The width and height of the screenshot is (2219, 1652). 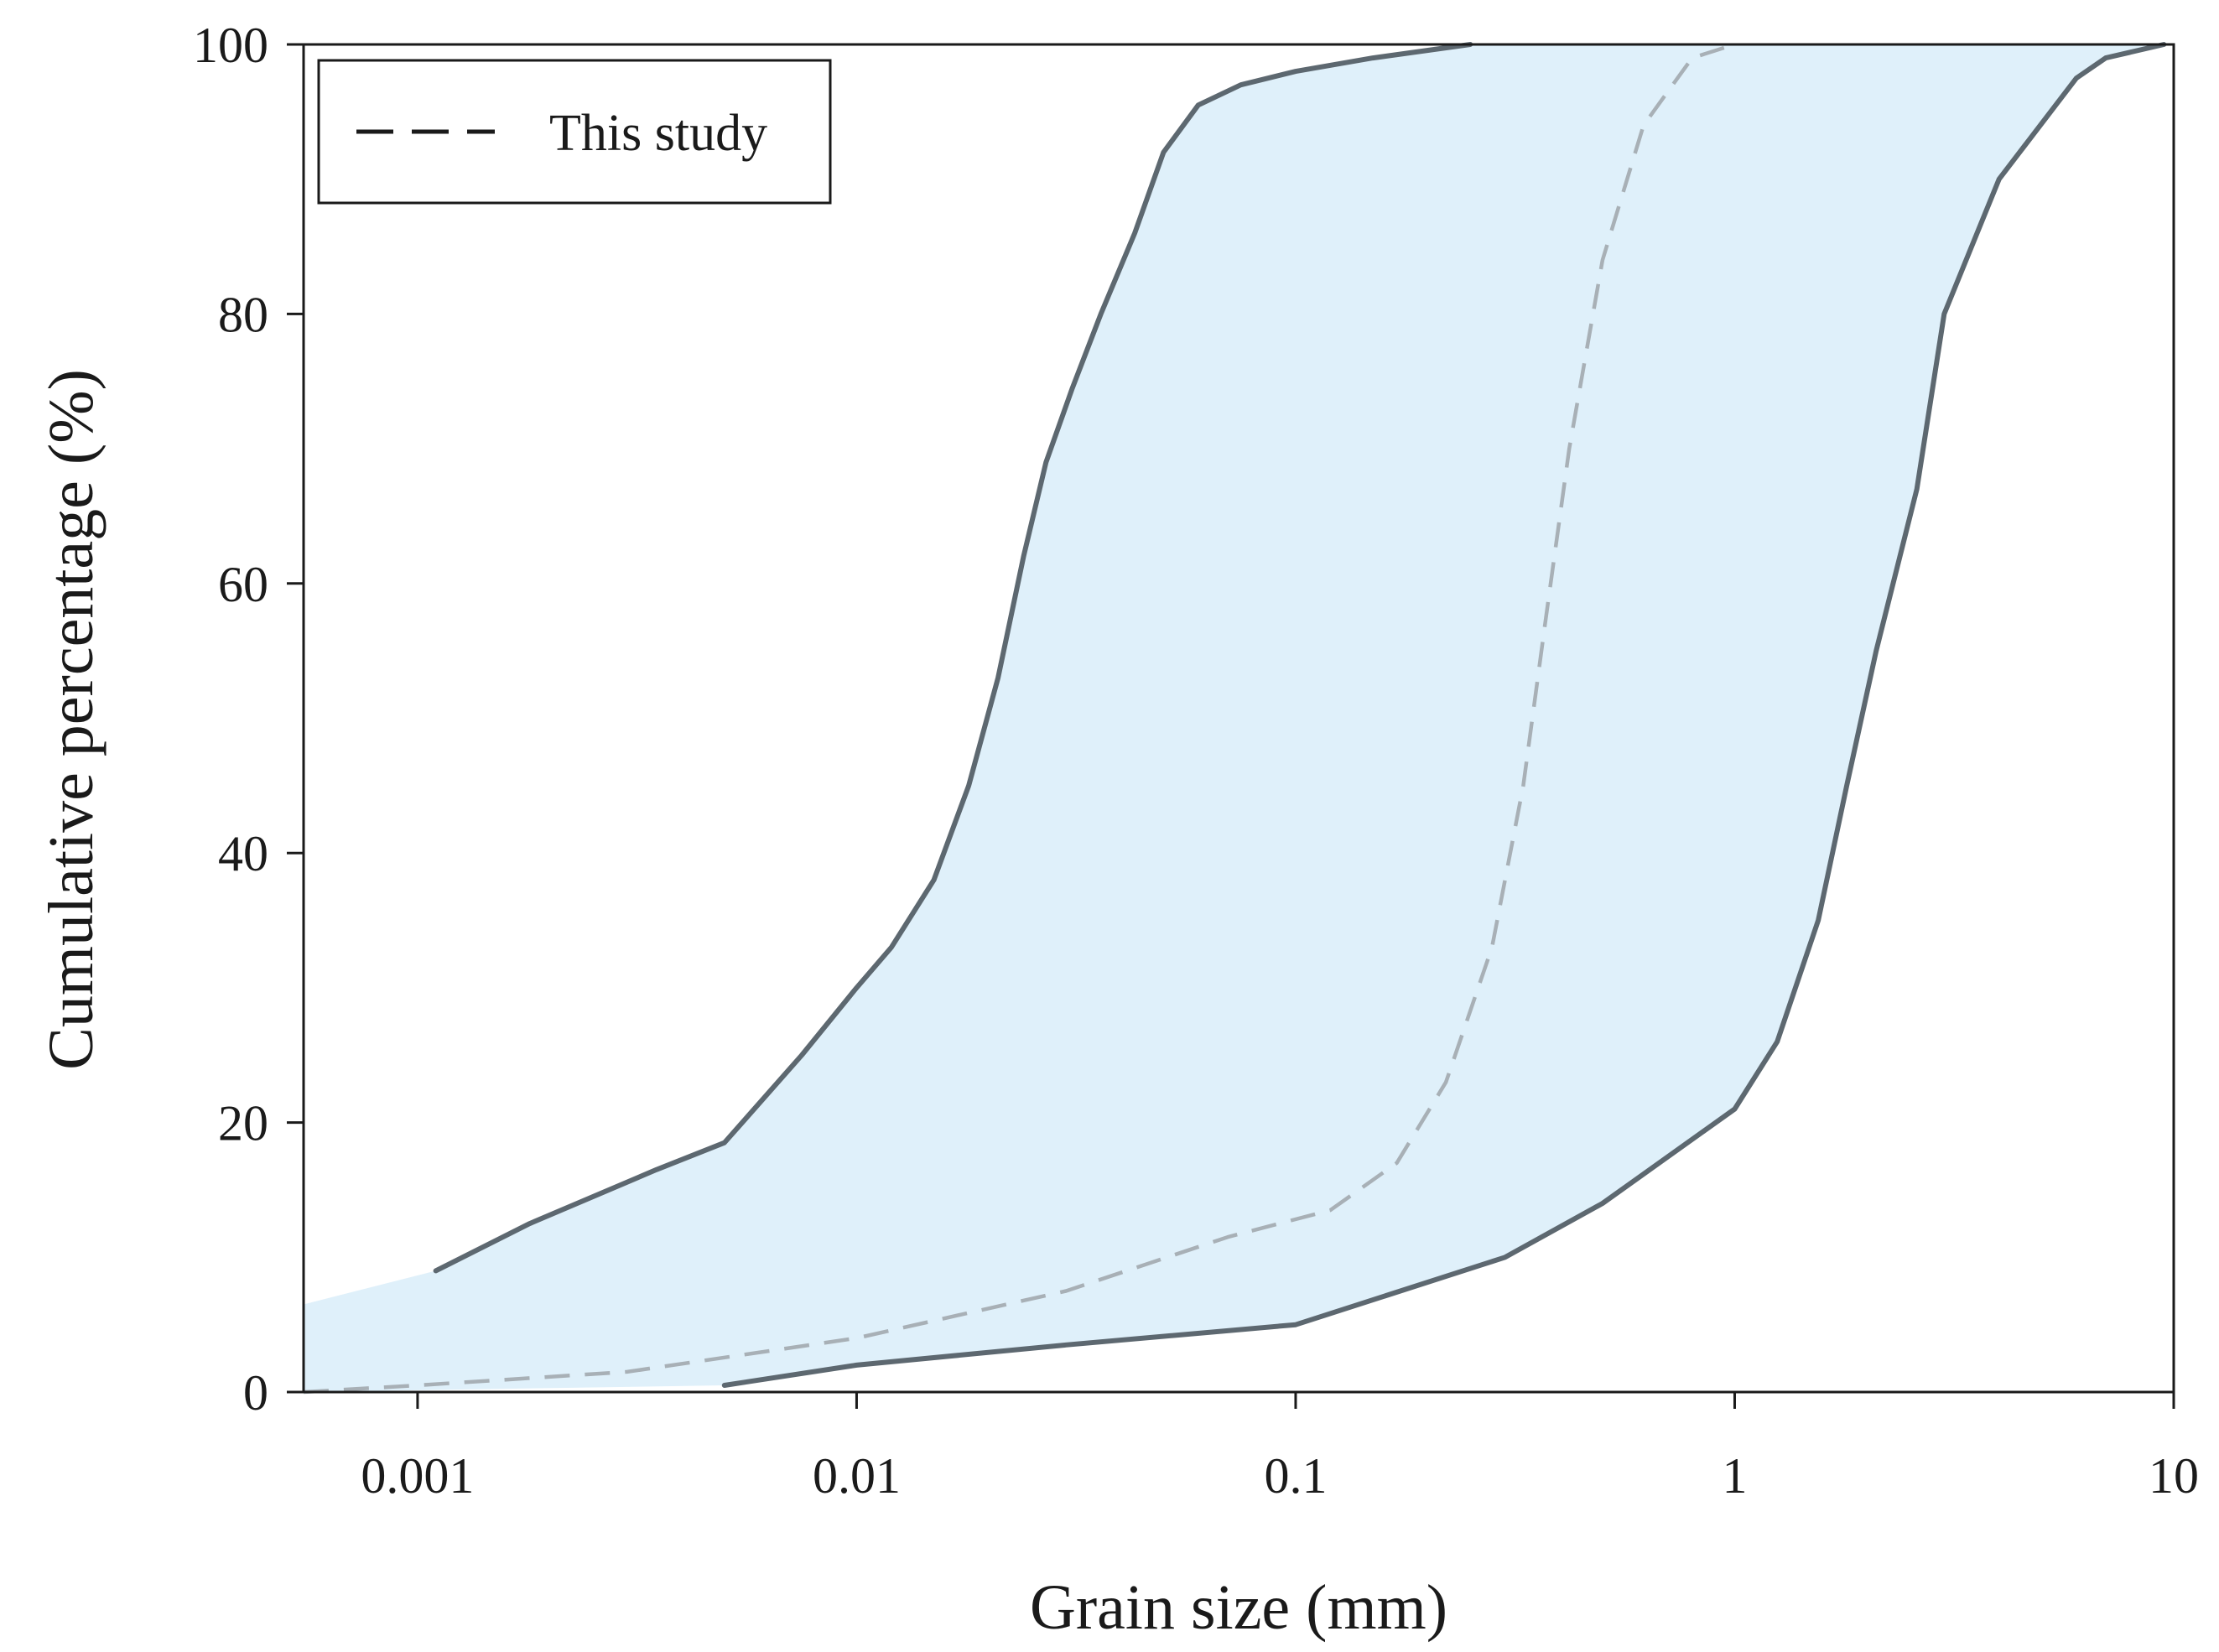 I want to click on y-tick-label: 100, so click(x=230, y=45).